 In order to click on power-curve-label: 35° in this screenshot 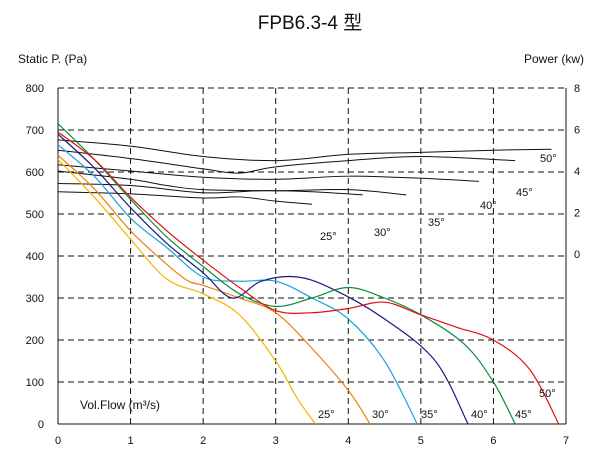, I will do `click(436, 223)`.